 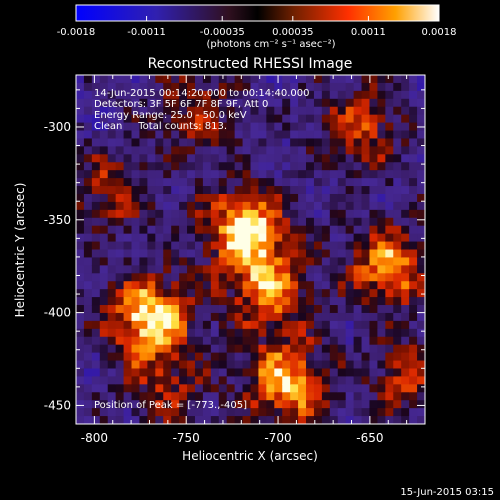 What do you see at coordinates (94, 438) in the screenshot?
I see `x-tick-label: -800` at bounding box center [94, 438].